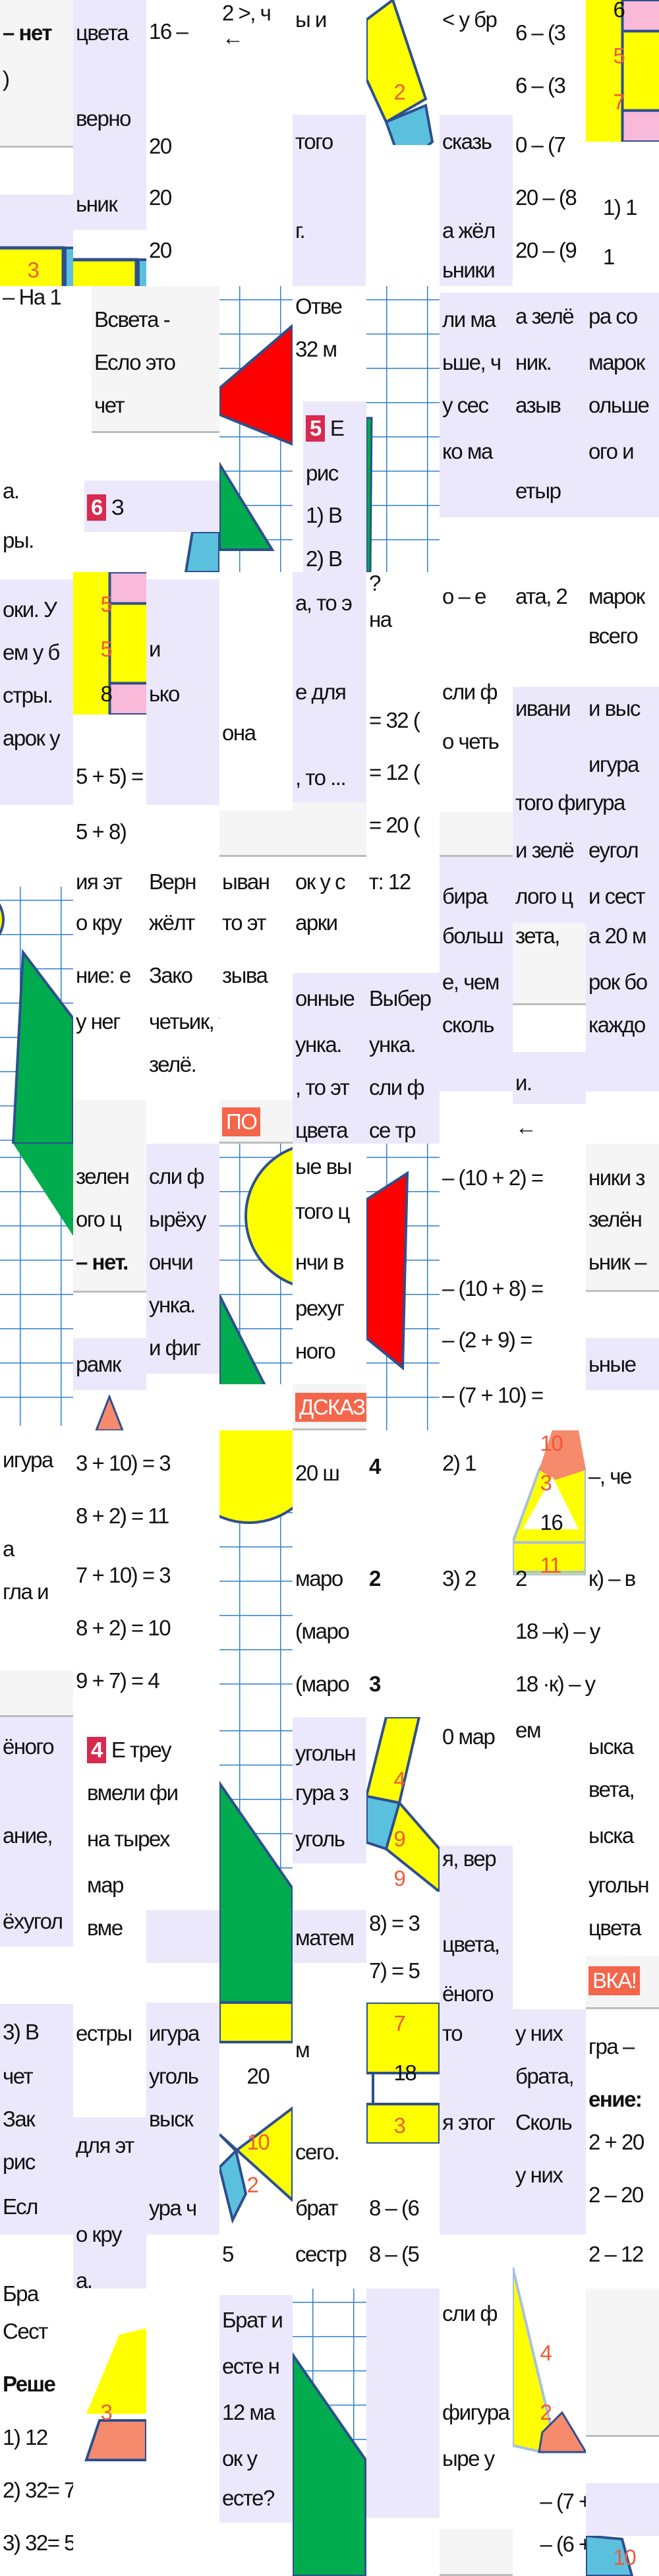  I want to click on text-fragment: 1, so click(609, 257).